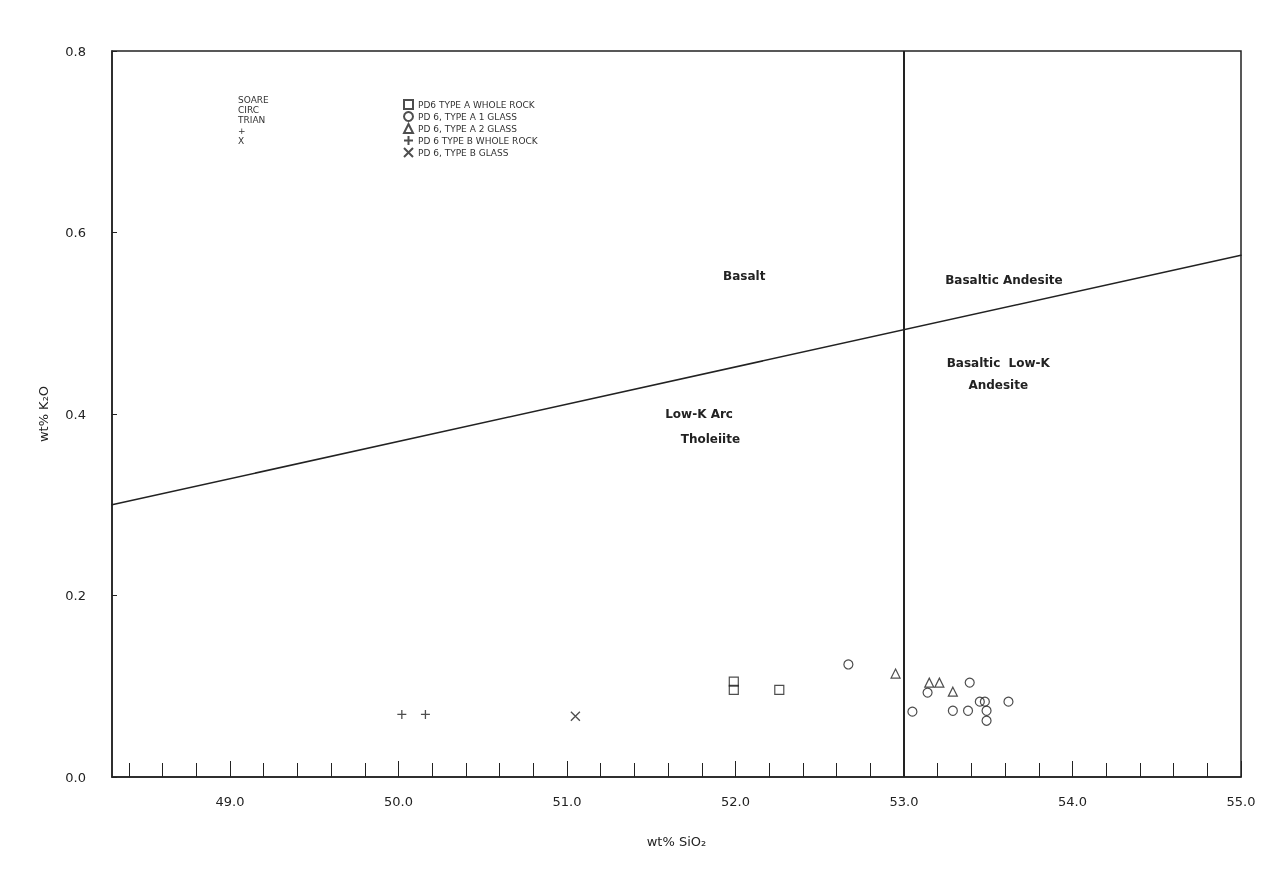  Describe the element at coordinates (468, 116) in the screenshot. I see `legend-label: PD 6, TYPE A 1 GLASS` at that location.